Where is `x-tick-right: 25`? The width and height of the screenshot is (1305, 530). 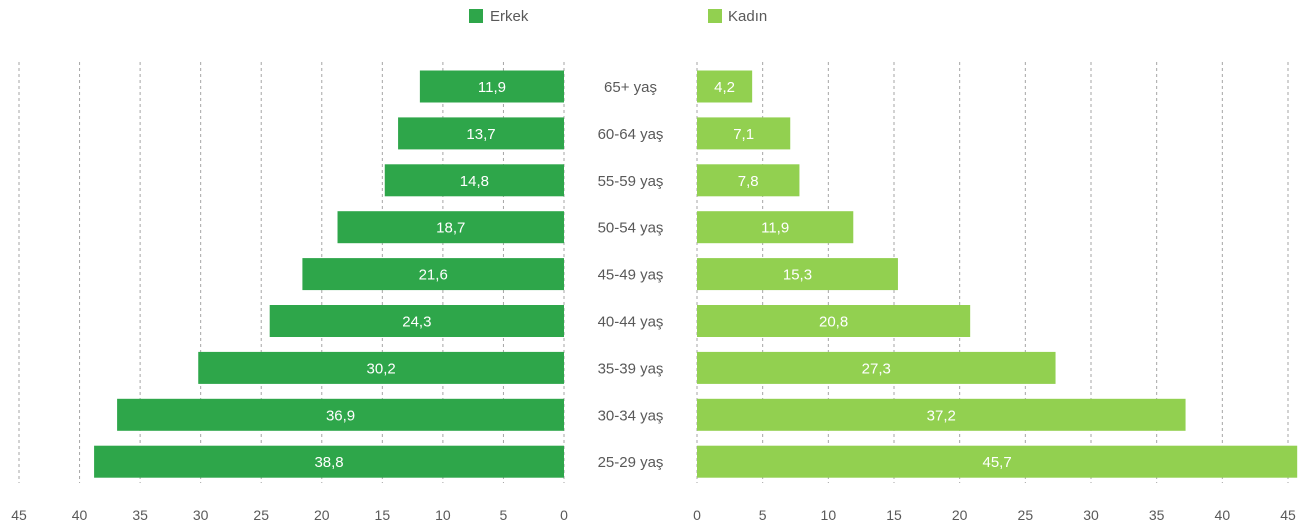
x-tick-right: 25 is located at coordinates (1026, 515).